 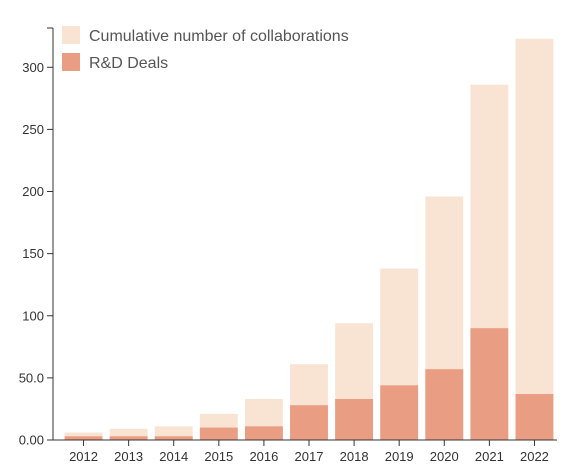 I want to click on y-axis: 0.00 50.0 100 150 200 250 300, so click(x=36, y=237).